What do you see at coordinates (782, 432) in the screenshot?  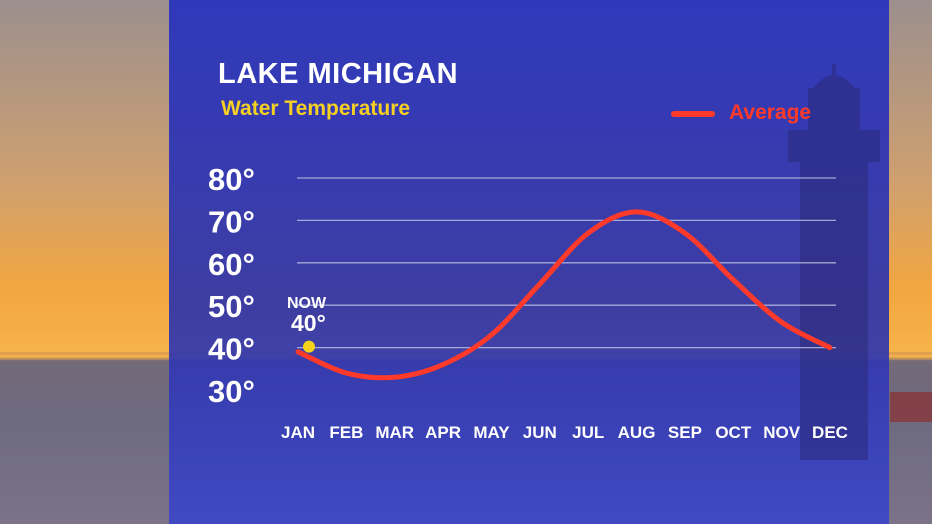 I see `x-tick-label: NOV` at bounding box center [782, 432].